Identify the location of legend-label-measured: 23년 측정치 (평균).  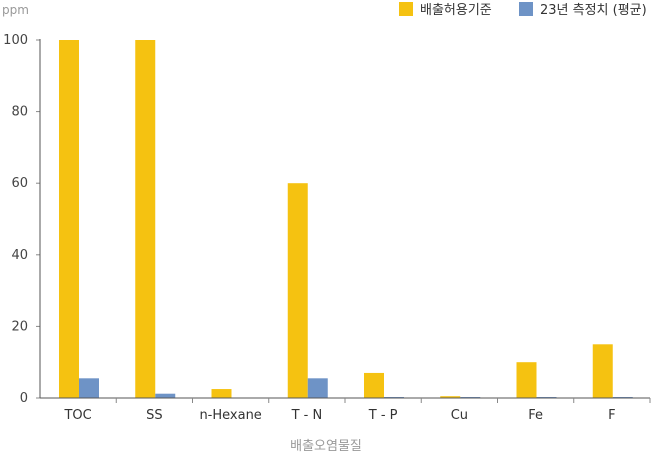
(593, 10).